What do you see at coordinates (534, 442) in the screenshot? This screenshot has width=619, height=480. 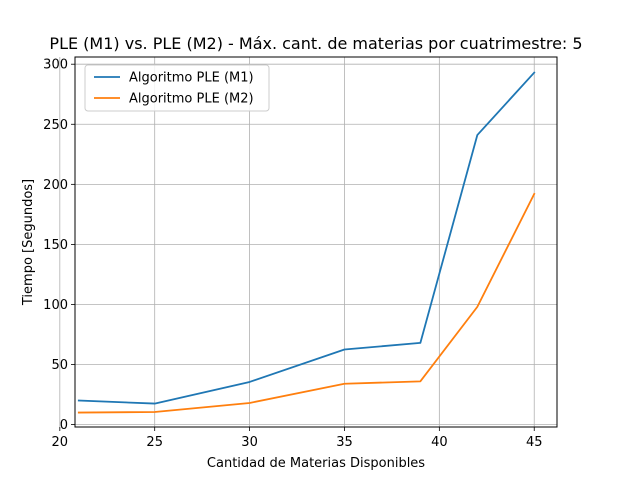 I see `x-tick-label: 45` at bounding box center [534, 442].